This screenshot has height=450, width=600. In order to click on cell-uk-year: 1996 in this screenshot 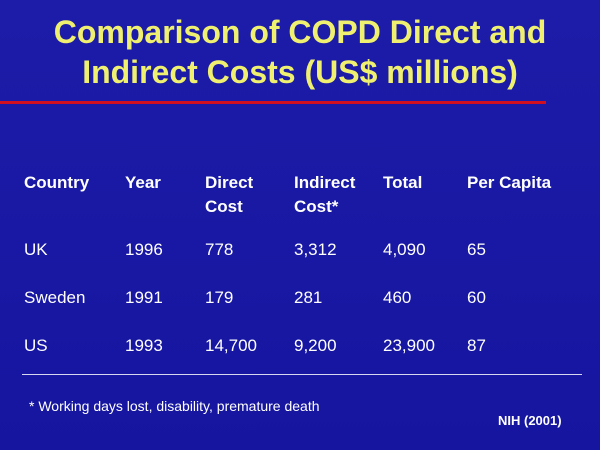, I will do `click(144, 249)`.